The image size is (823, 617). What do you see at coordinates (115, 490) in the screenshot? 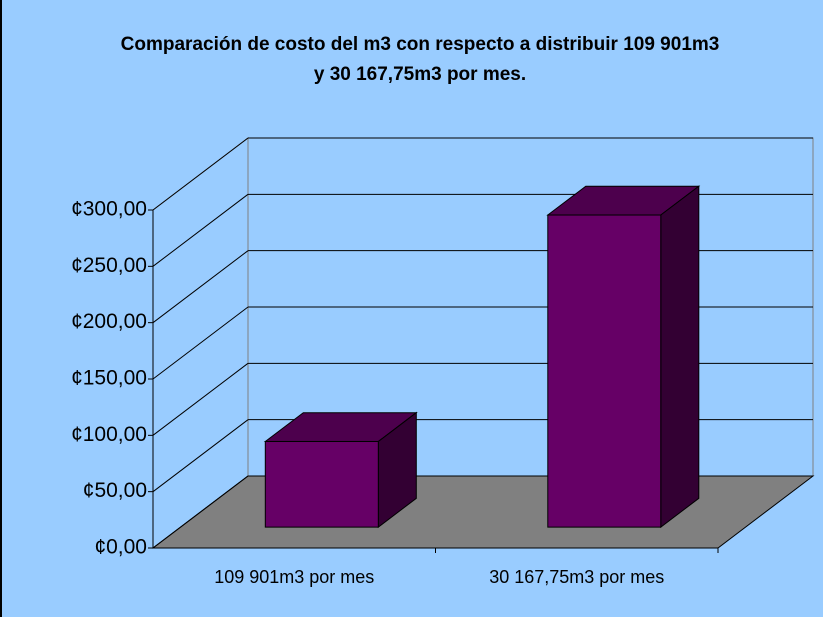
I see `y-tick-label: ¢50,00` at bounding box center [115, 490].